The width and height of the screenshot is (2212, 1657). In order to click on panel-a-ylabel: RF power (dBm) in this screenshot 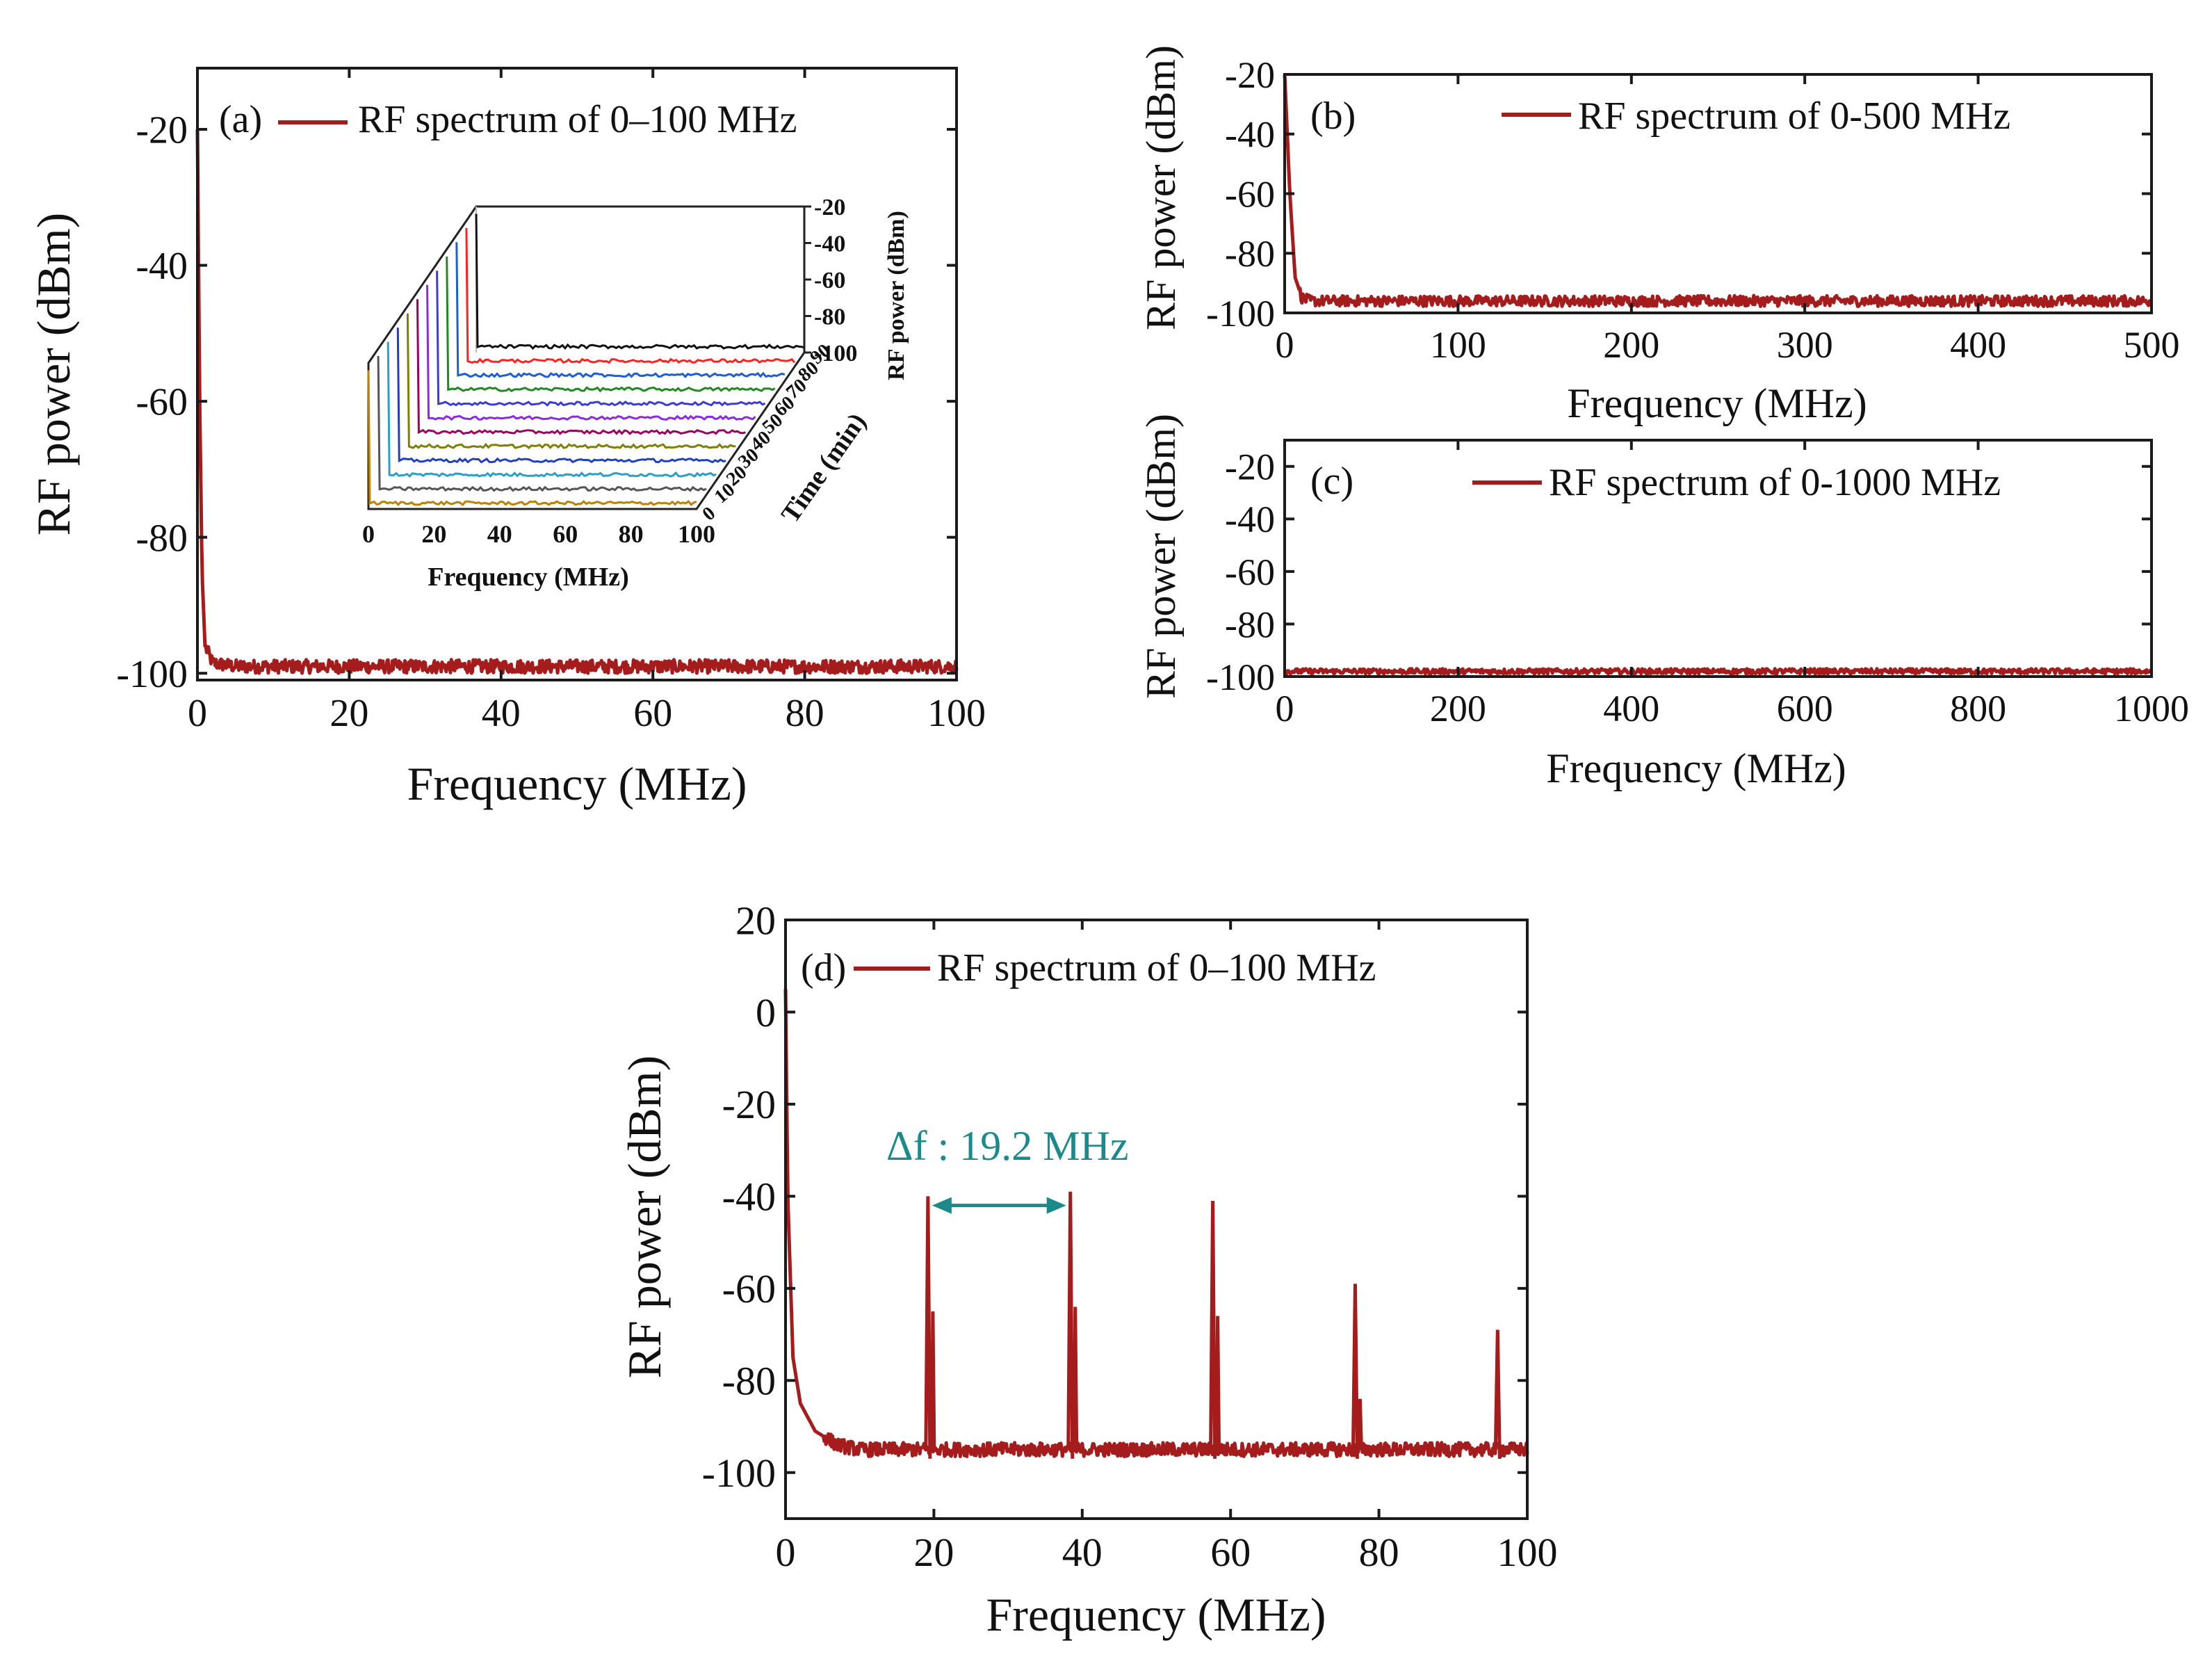, I will do `click(53, 374)`.